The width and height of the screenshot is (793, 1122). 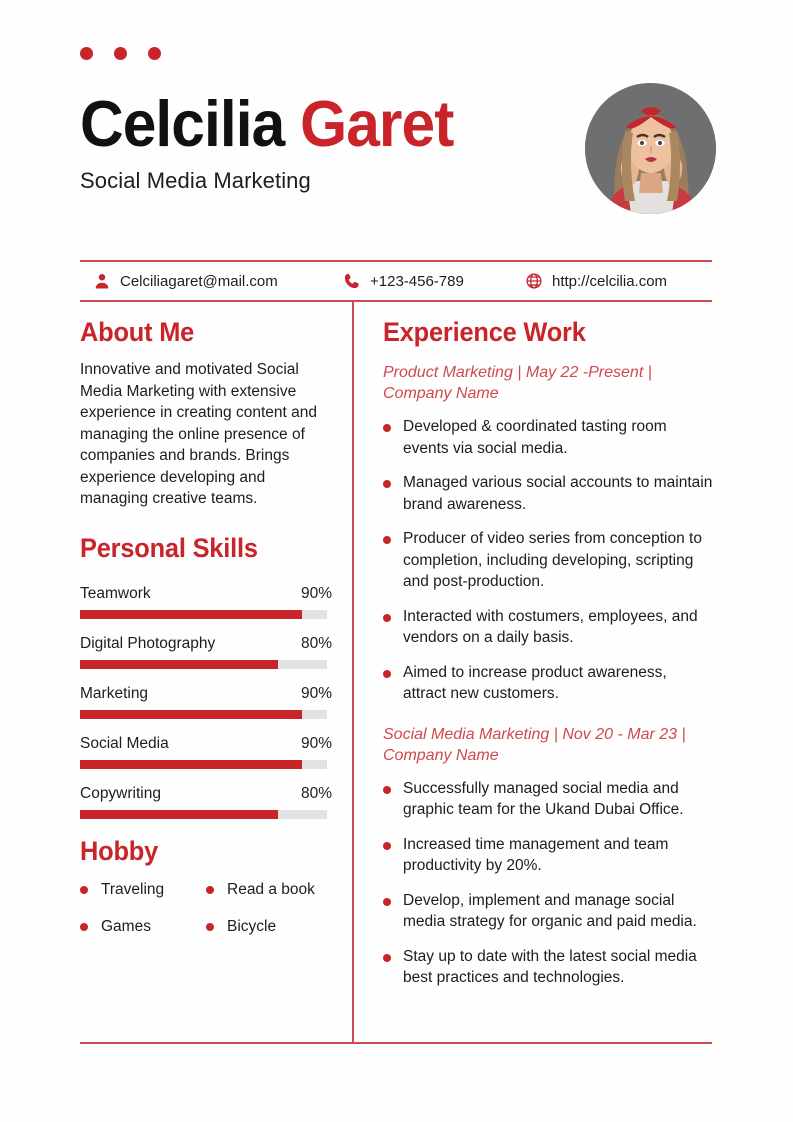 I want to click on person-icon, so click(x=102, y=281).